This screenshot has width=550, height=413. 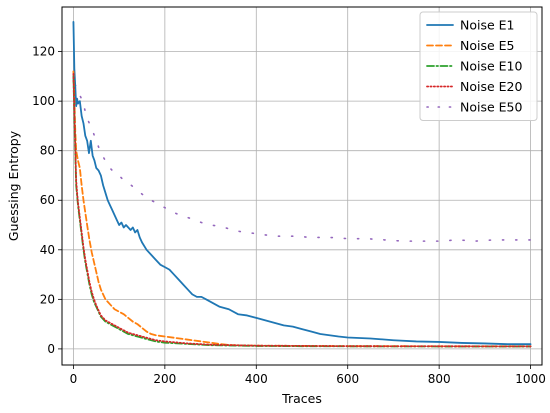 I want to click on legend-label: Noise E5, so click(x=487, y=45).